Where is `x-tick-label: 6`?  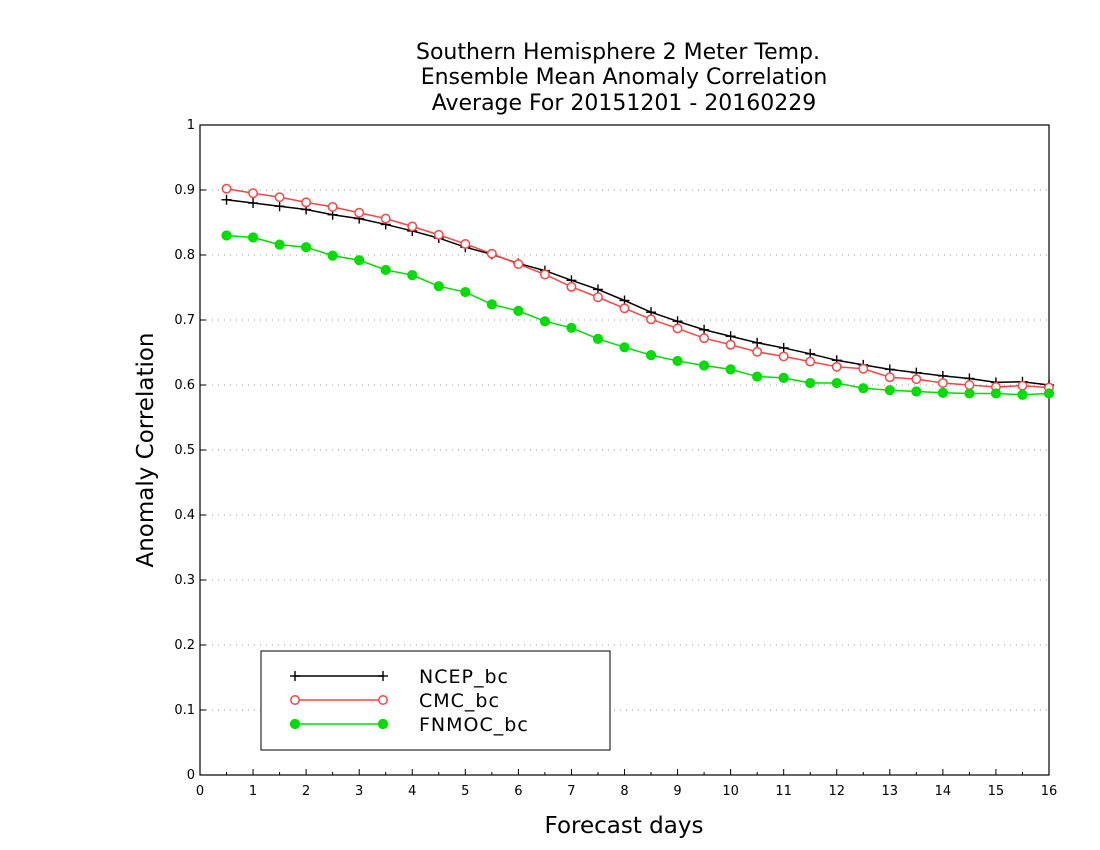
x-tick-label: 6 is located at coordinates (518, 791).